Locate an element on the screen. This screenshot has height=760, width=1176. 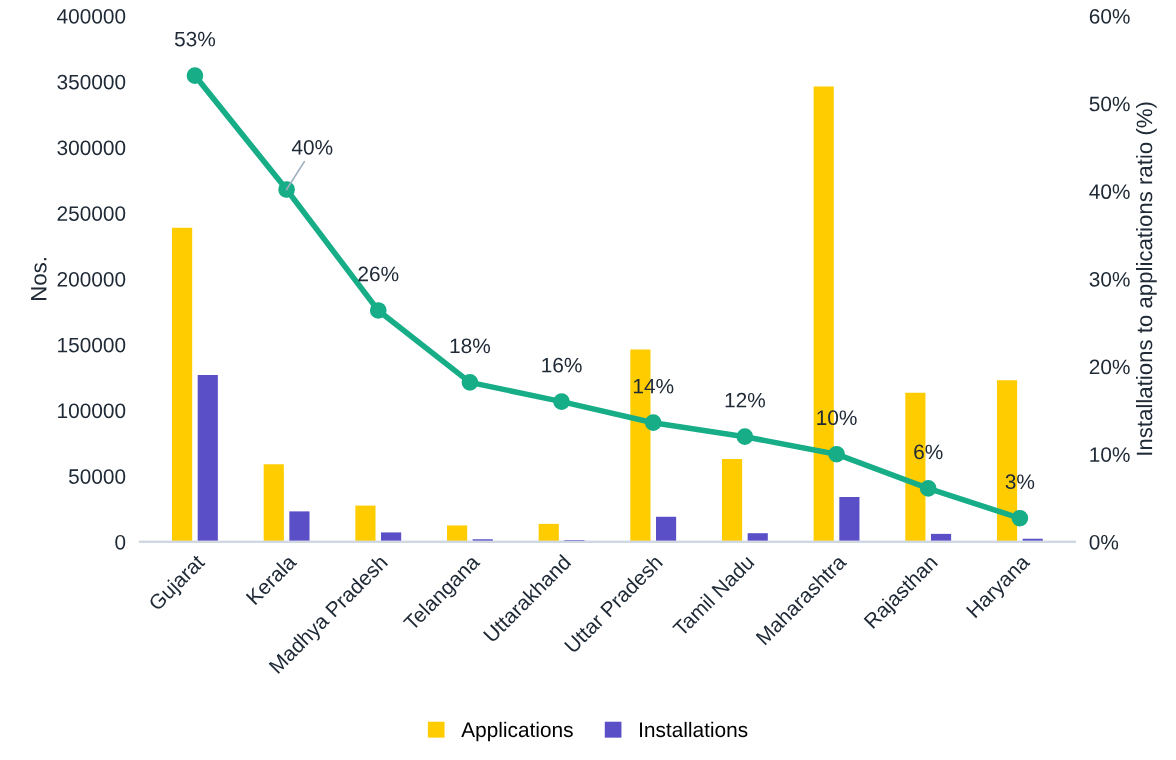
data-label: 16% is located at coordinates (562, 365).